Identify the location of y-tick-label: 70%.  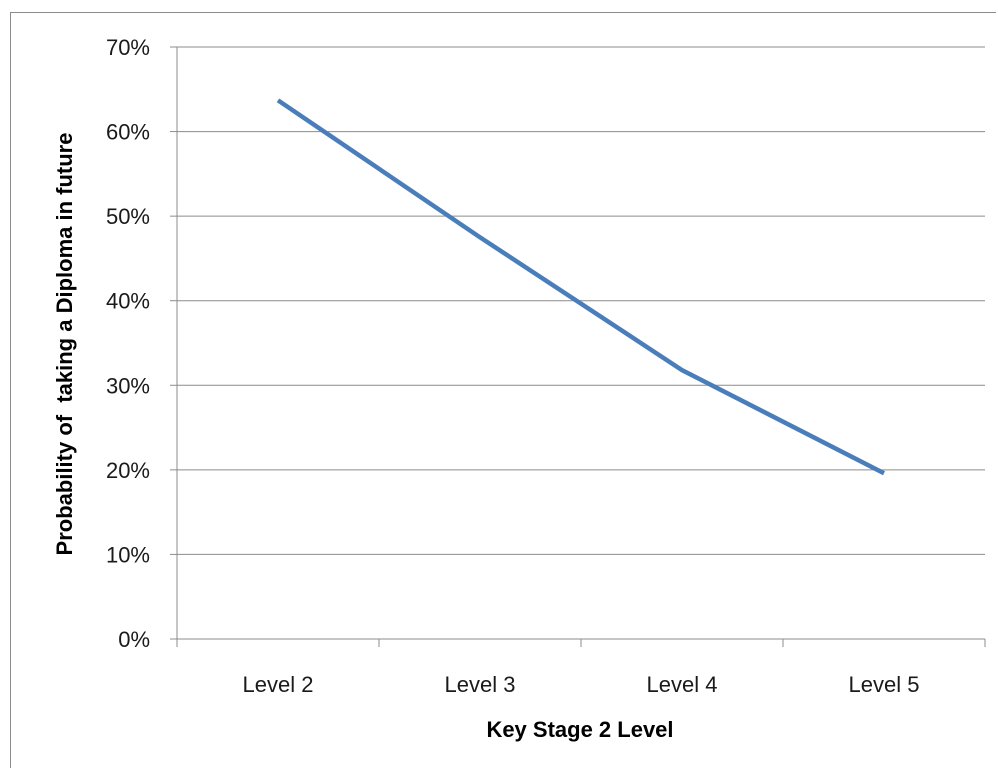
(128, 47).